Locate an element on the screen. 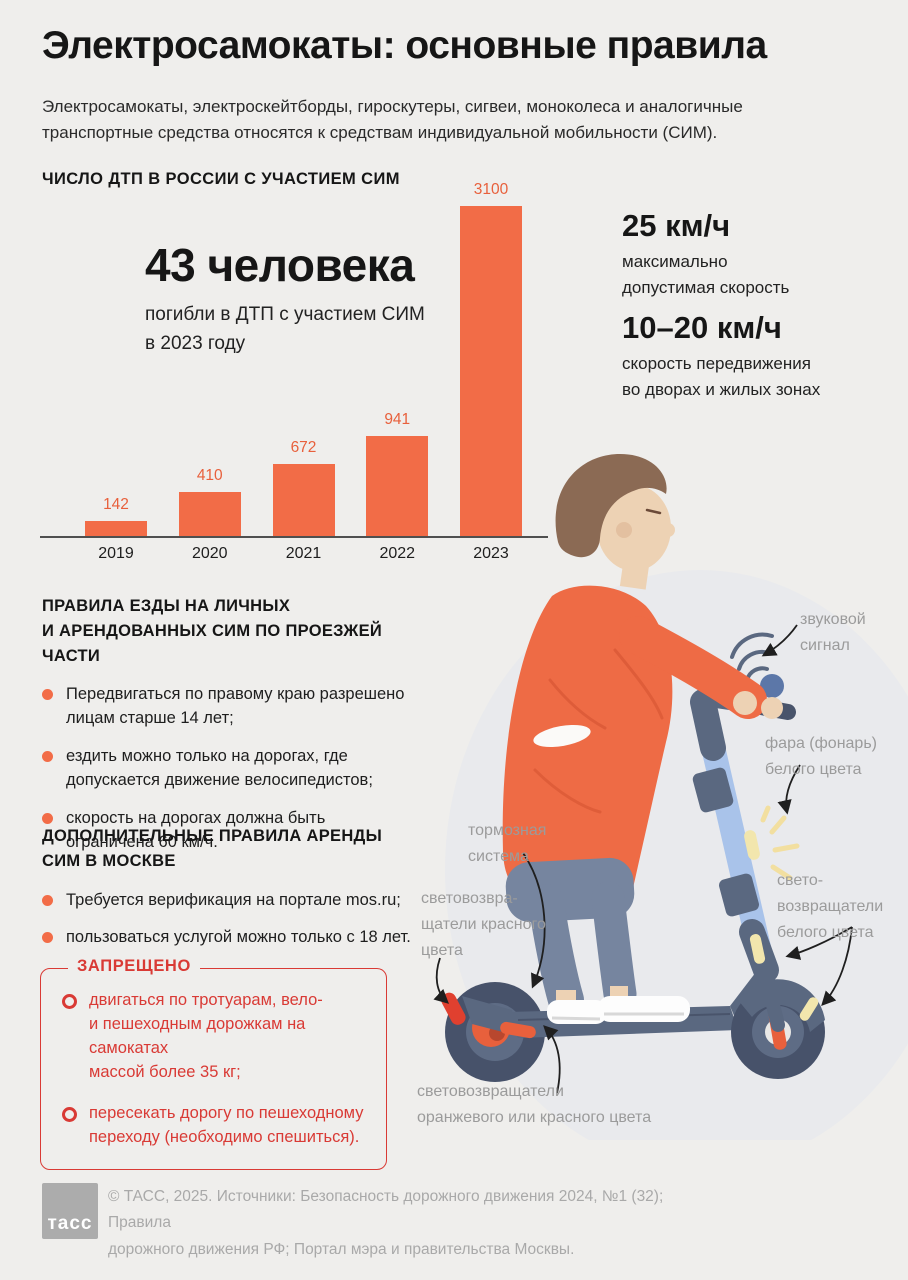 The width and height of the screenshot is (908, 1280). stem is located at coordinates (745, 836).